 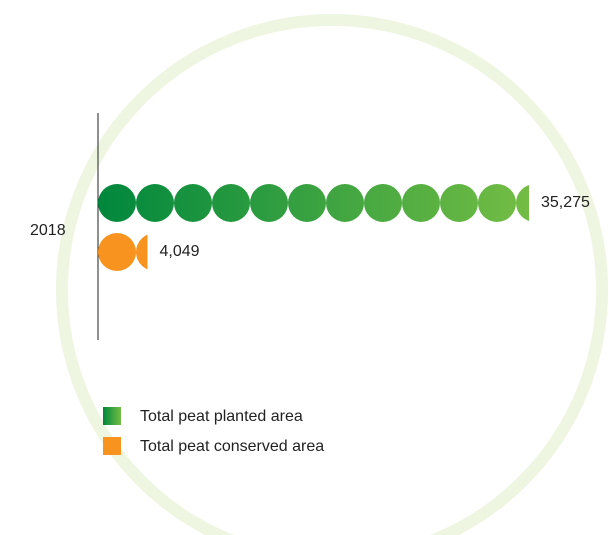 What do you see at coordinates (221, 416) in the screenshot?
I see `legend-label: Total peat planted area` at bounding box center [221, 416].